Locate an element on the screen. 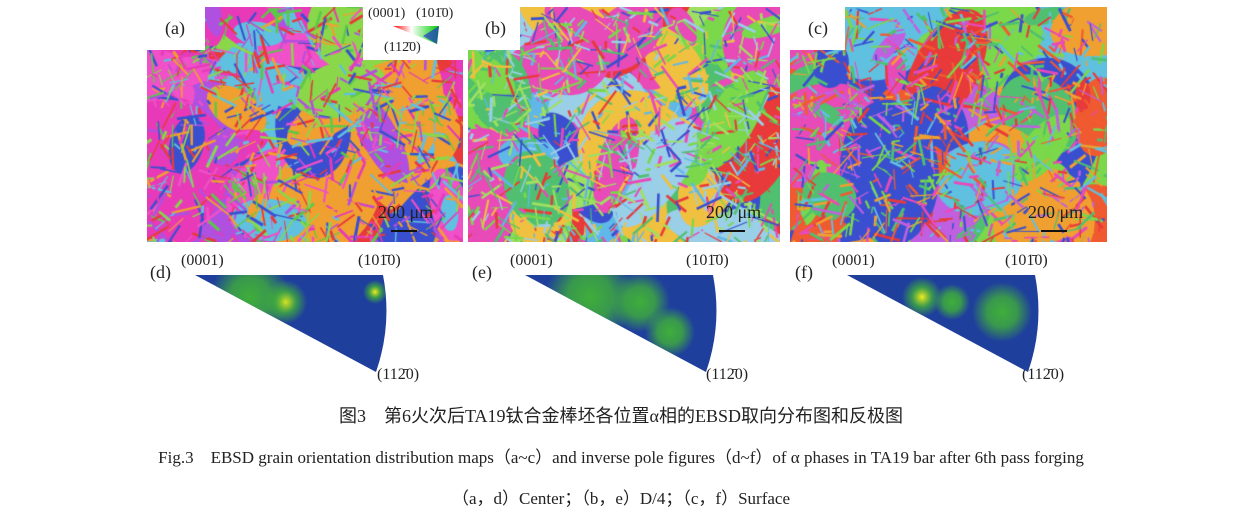 This screenshot has height=512, width=1242. scale-bar-a is located at coordinates (404, 231).